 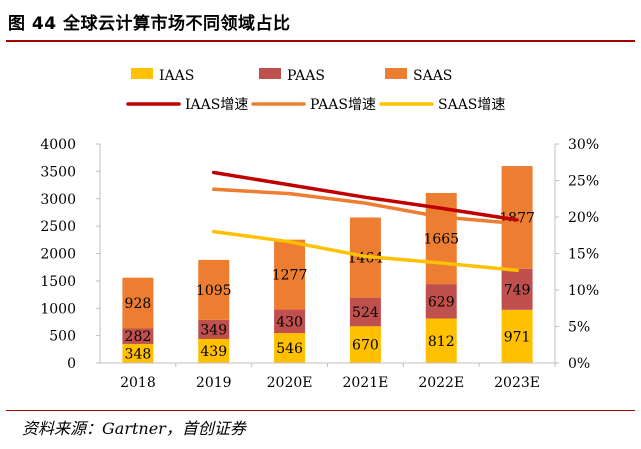 I want to click on y-left-tick-label: 3500, so click(x=58, y=172).